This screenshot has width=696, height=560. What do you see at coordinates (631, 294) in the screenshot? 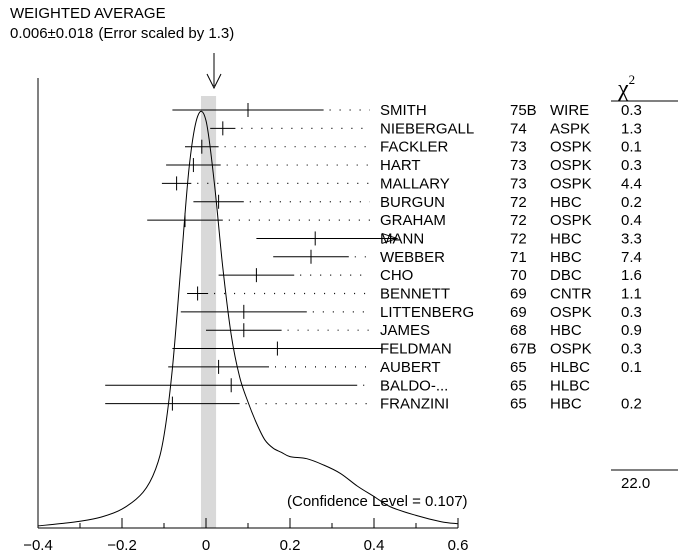
I see `chi2-value: 1.1` at bounding box center [631, 294].